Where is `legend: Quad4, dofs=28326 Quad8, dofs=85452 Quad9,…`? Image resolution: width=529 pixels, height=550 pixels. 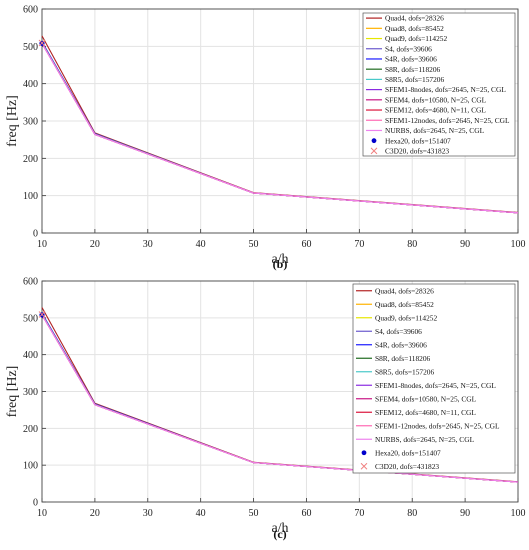 legend: Quad4, dofs=28326 Quad8, dofs=85452 Quad9,… is located at coordinates (434, 378).